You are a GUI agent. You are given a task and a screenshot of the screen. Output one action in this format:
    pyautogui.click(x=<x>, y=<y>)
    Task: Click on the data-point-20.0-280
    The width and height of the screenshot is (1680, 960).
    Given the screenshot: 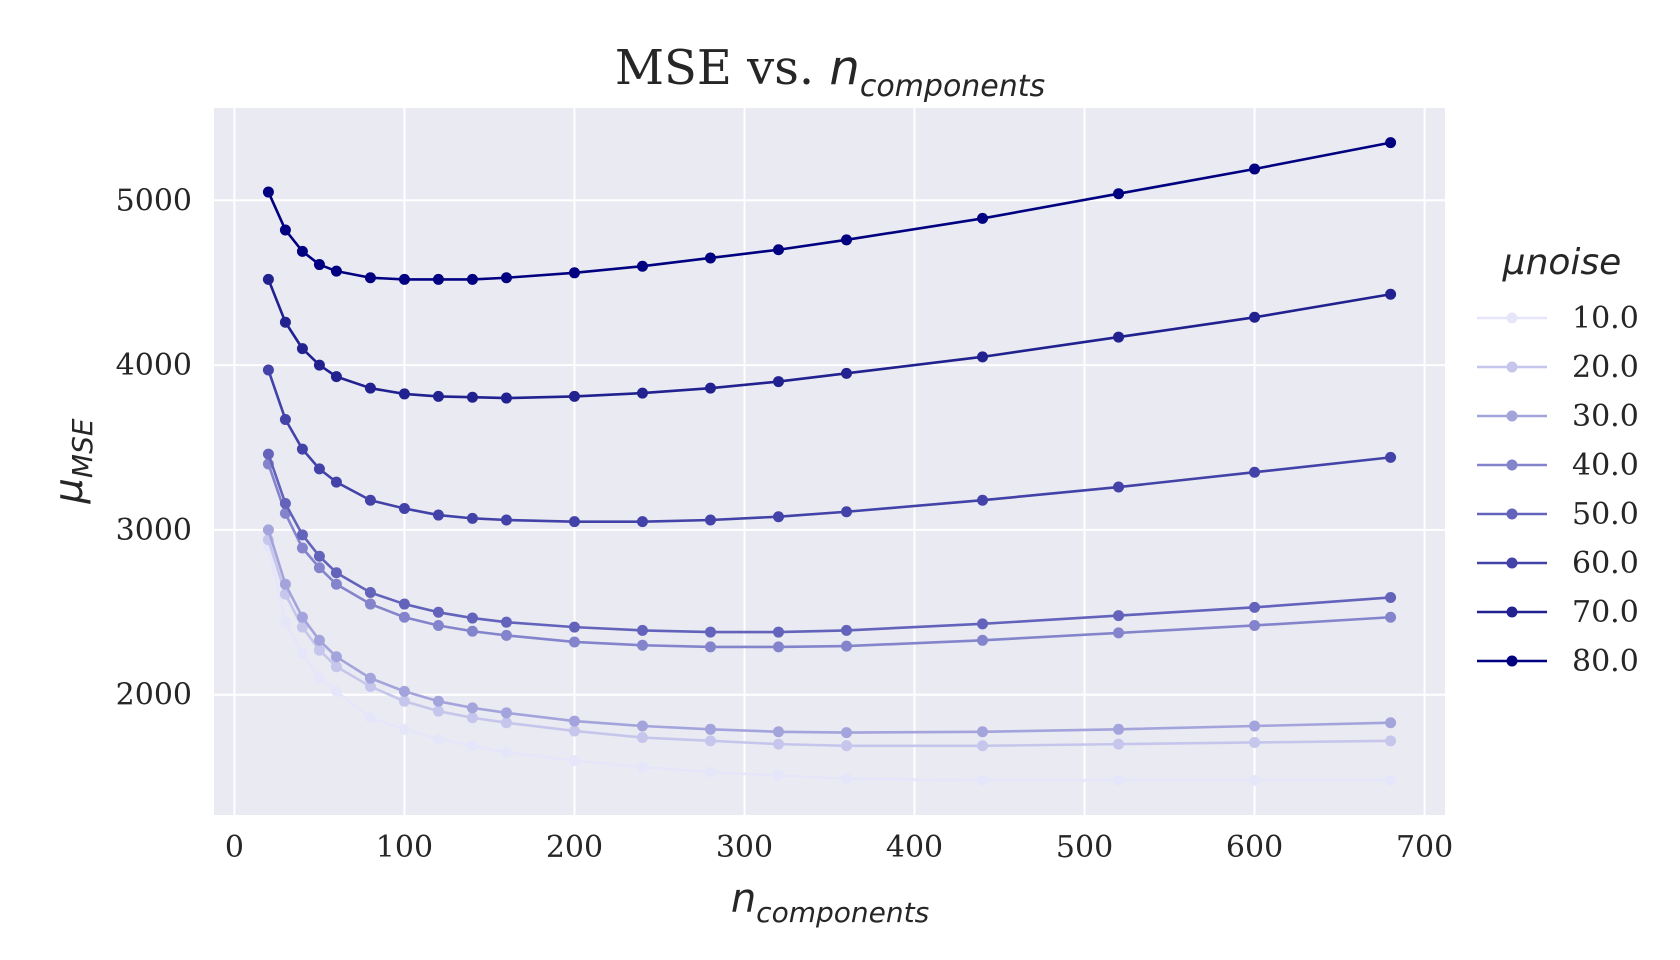 What is the action you would take?
    pyautogui.click(x=710, y=741)
    